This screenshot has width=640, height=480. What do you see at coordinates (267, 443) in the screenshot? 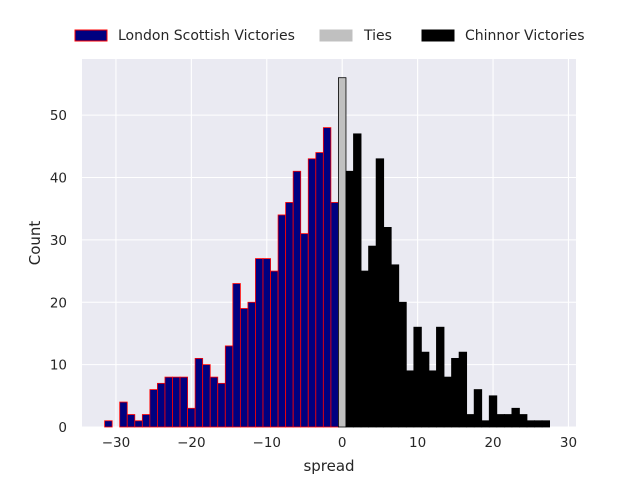
I see `x-tick-label: −10` at bounding box center [267, 443].